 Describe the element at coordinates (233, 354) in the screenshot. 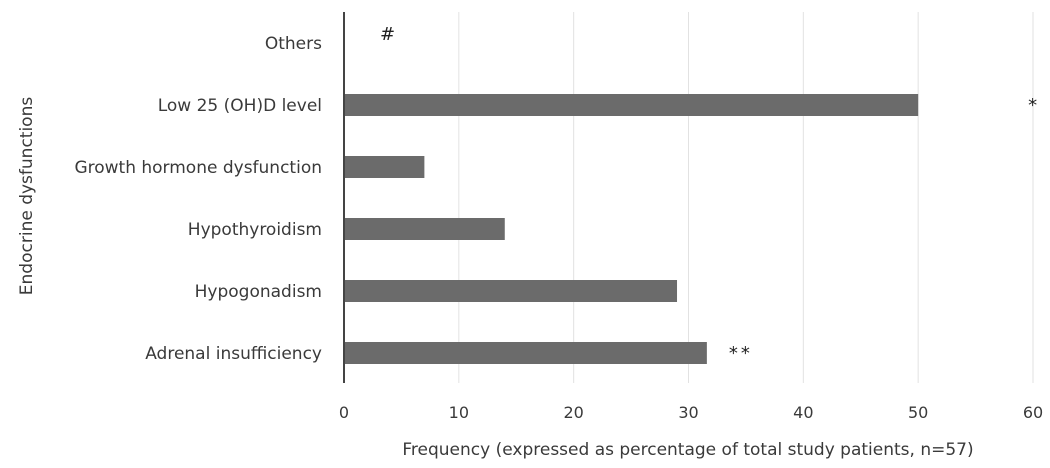

I see `category-label: Adrenal insufficiency` at that location.